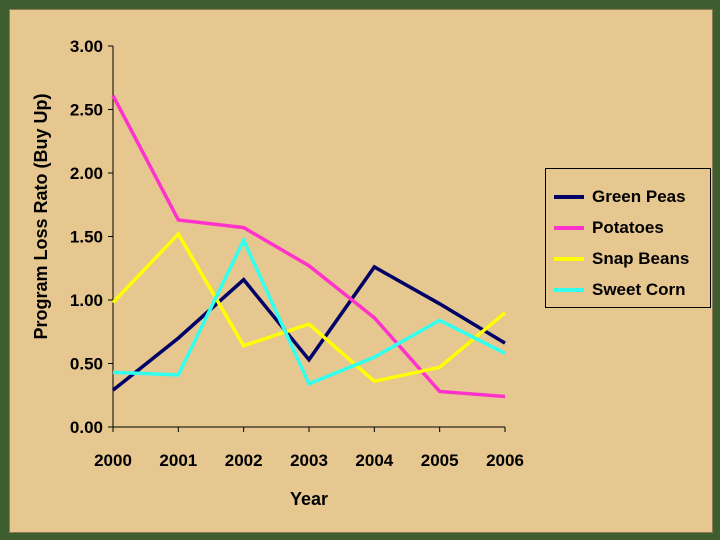  What do you see at coordinates (628, 227) in the screenshot?
I see `legend-label: Potatoes` at bounding box center [628, 227].